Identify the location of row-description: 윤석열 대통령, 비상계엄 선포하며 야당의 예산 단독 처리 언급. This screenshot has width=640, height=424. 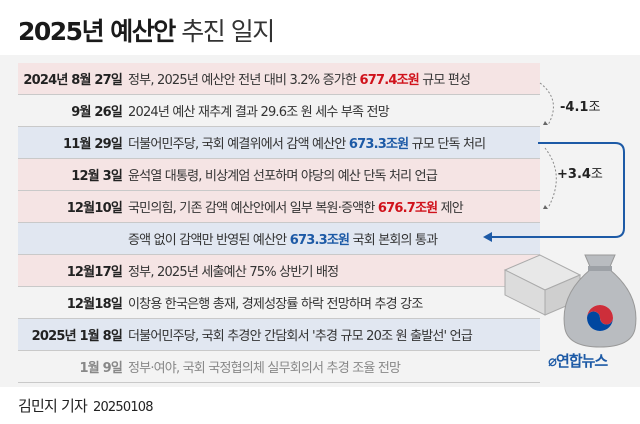
(283, 176).